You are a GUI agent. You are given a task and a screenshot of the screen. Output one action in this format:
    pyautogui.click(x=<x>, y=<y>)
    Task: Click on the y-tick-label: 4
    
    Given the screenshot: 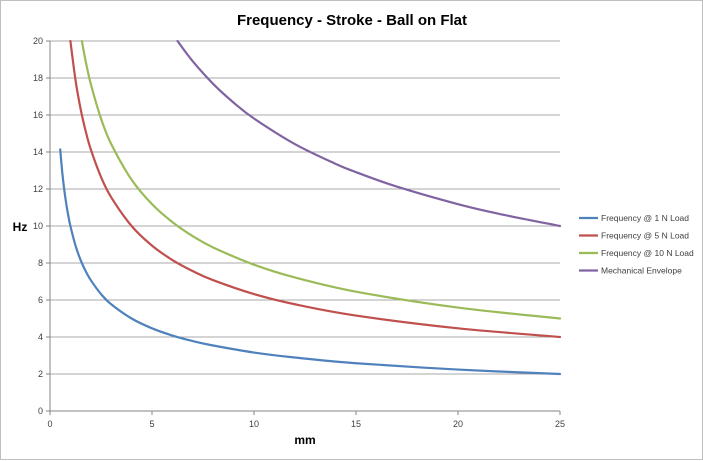 What is the action you would take?
    pyautogui.click(x=40, y=337)
    